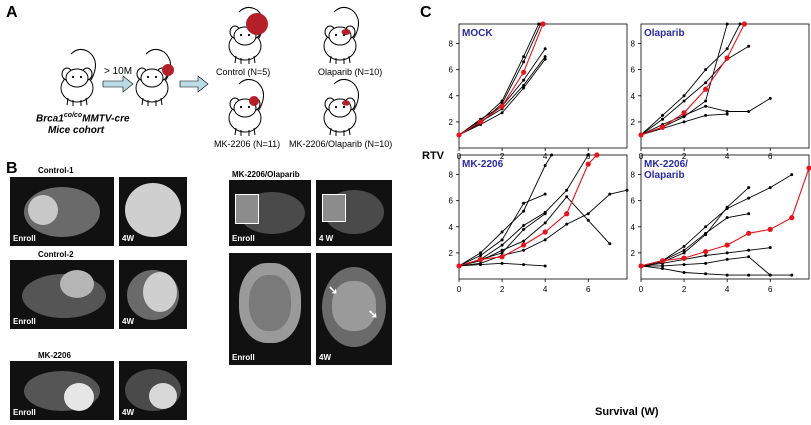 This screenshot has height=425, width=811. I want to click on plot-frame, so click(725, 86).